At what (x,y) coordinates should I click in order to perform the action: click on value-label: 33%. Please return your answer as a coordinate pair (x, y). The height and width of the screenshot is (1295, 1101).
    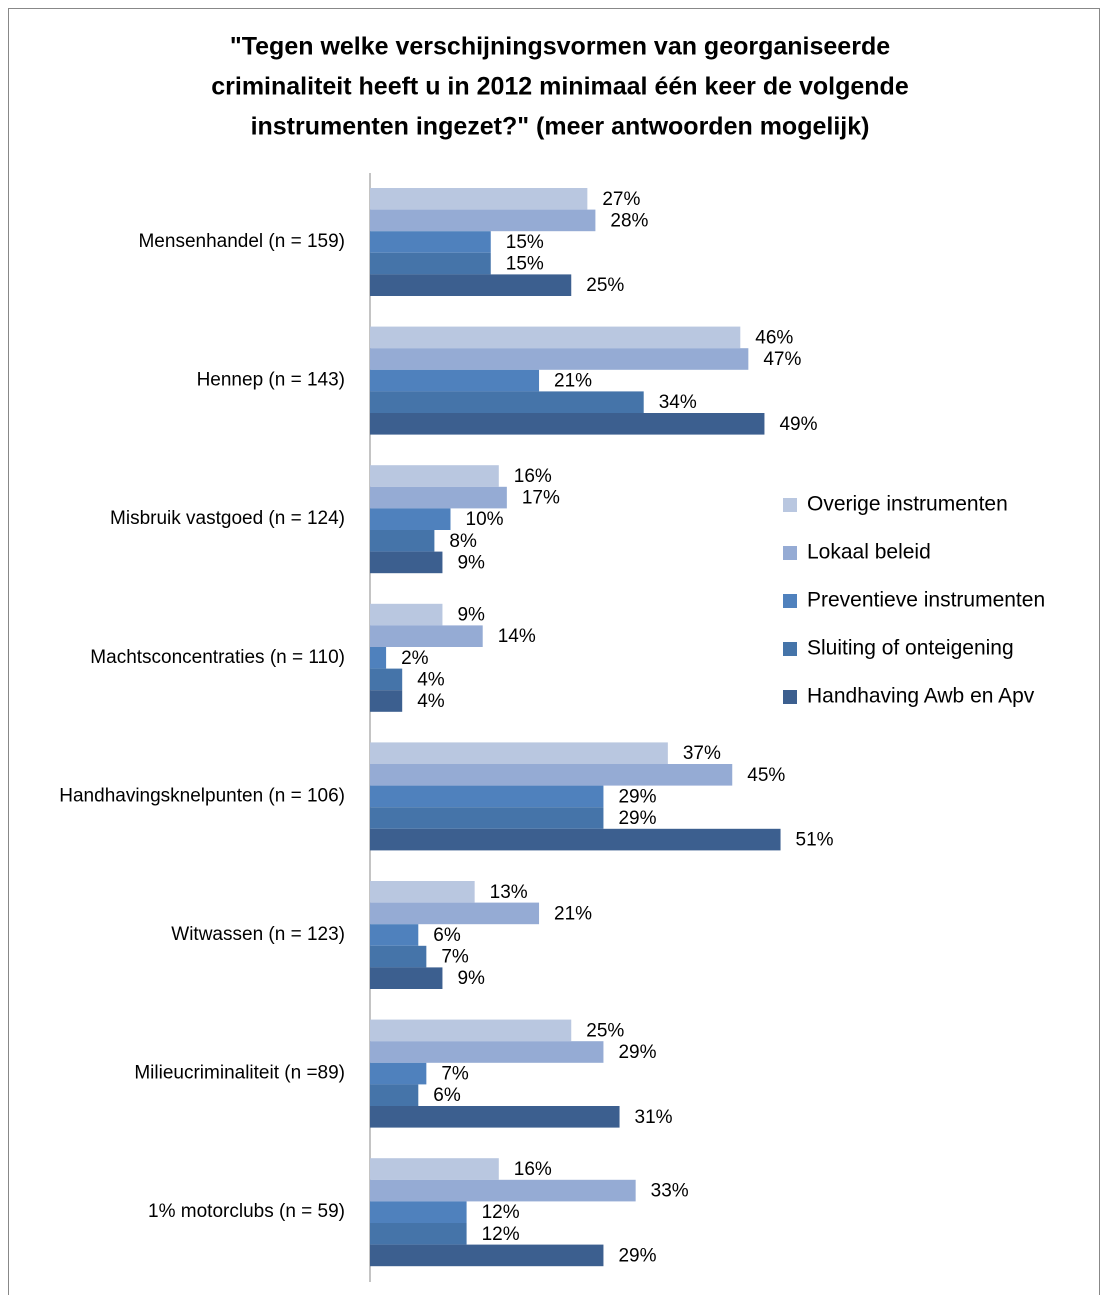
    Looking at the image, I should click on (670, 1191).